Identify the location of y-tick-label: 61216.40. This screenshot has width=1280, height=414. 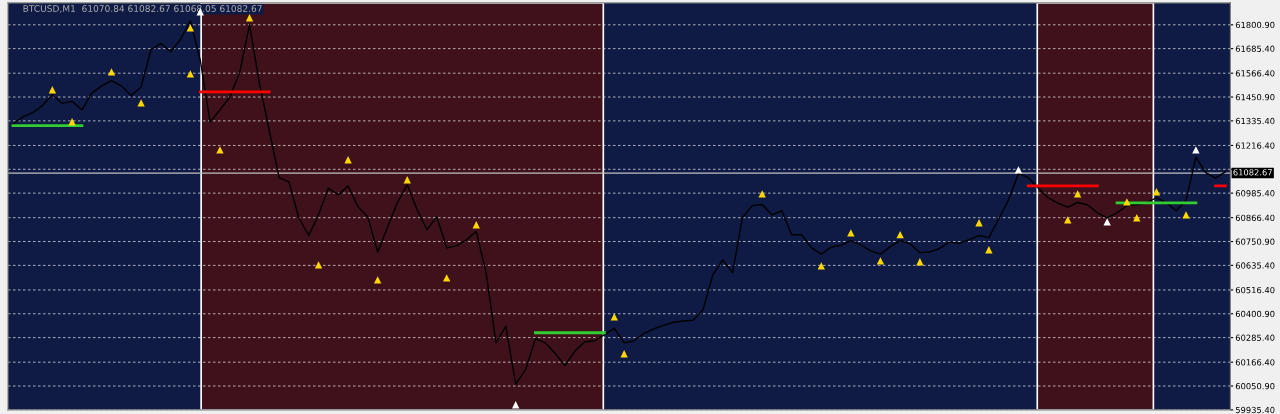
(1255, 145).